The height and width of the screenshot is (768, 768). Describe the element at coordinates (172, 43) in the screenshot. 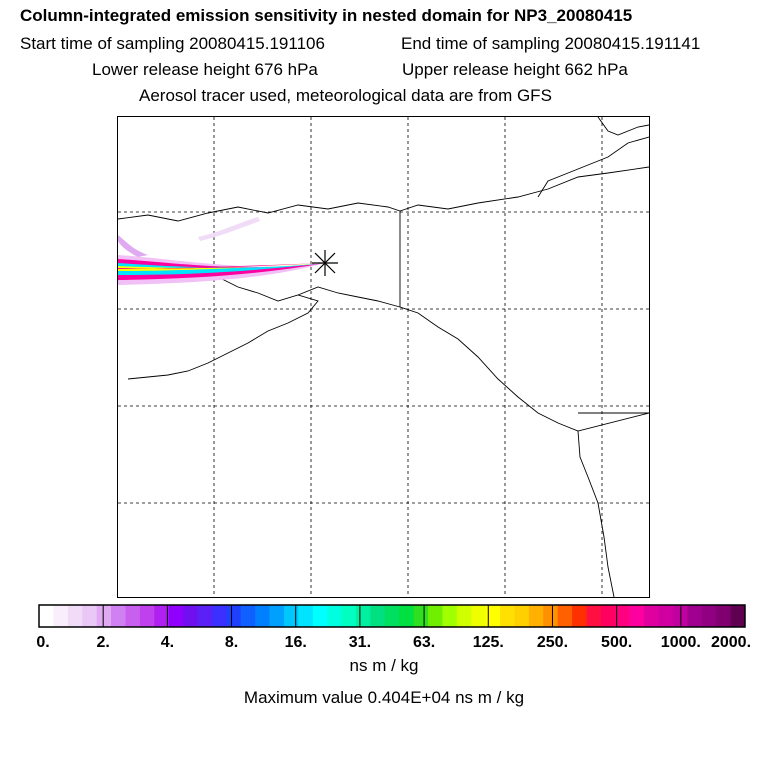

I see `start-time-label: Start time of sampling 20080415.191106` at that location.